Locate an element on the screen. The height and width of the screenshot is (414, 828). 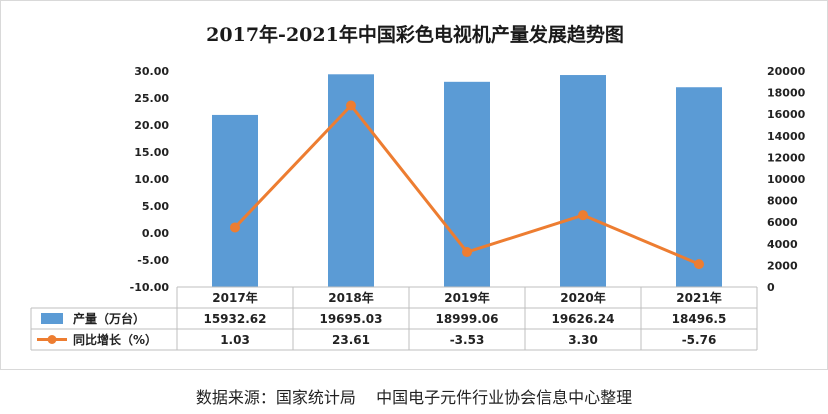
right-tick-label: 20000 is located at coordinates (786, 71).